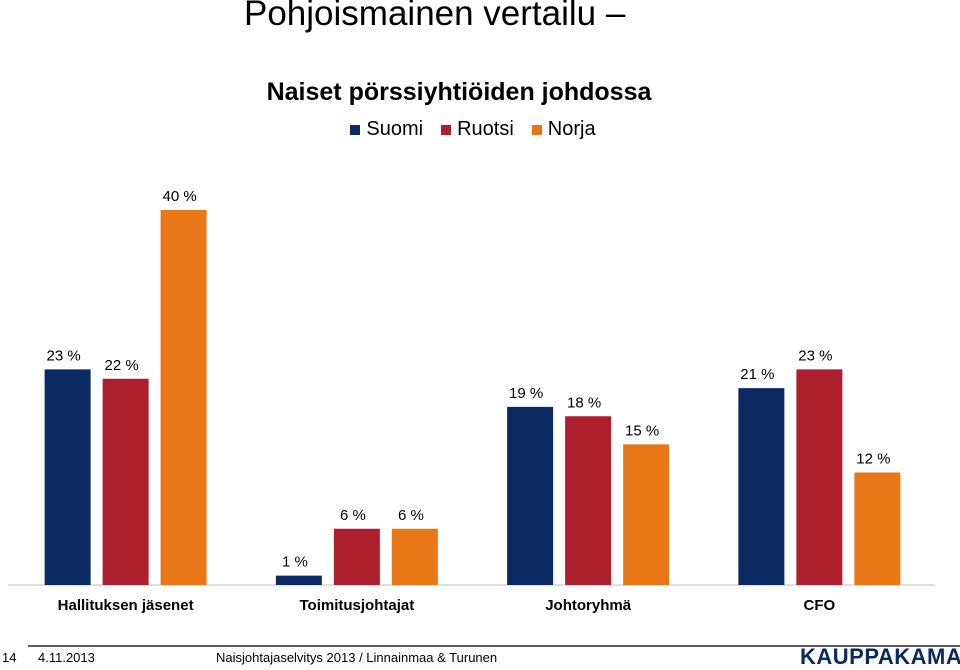 The height and width of the screenshot is (670, 960). Describe the element at coordinates (485, 129) in the screenshot. I see `legend-label: Ruotsi` at that location.